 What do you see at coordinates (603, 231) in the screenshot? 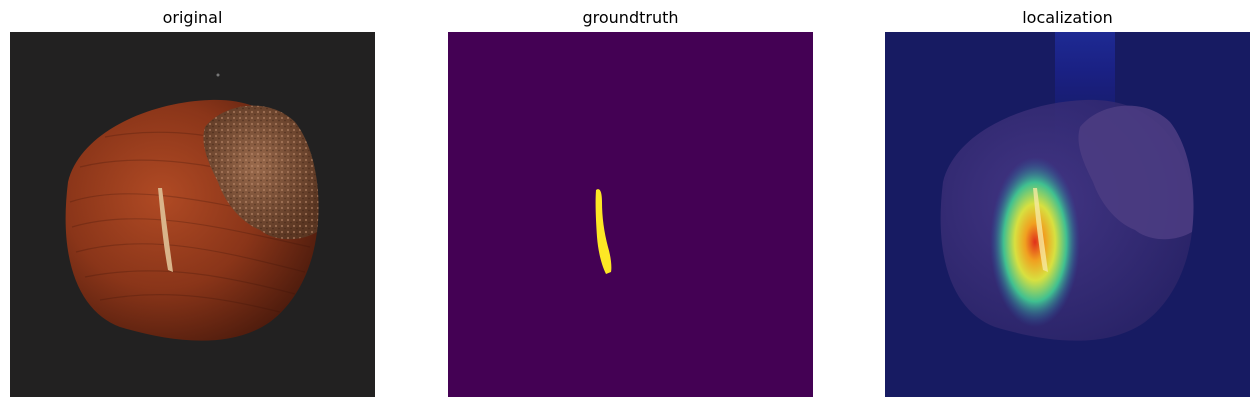
I see `defect-region` at bounding box center [603, 231].